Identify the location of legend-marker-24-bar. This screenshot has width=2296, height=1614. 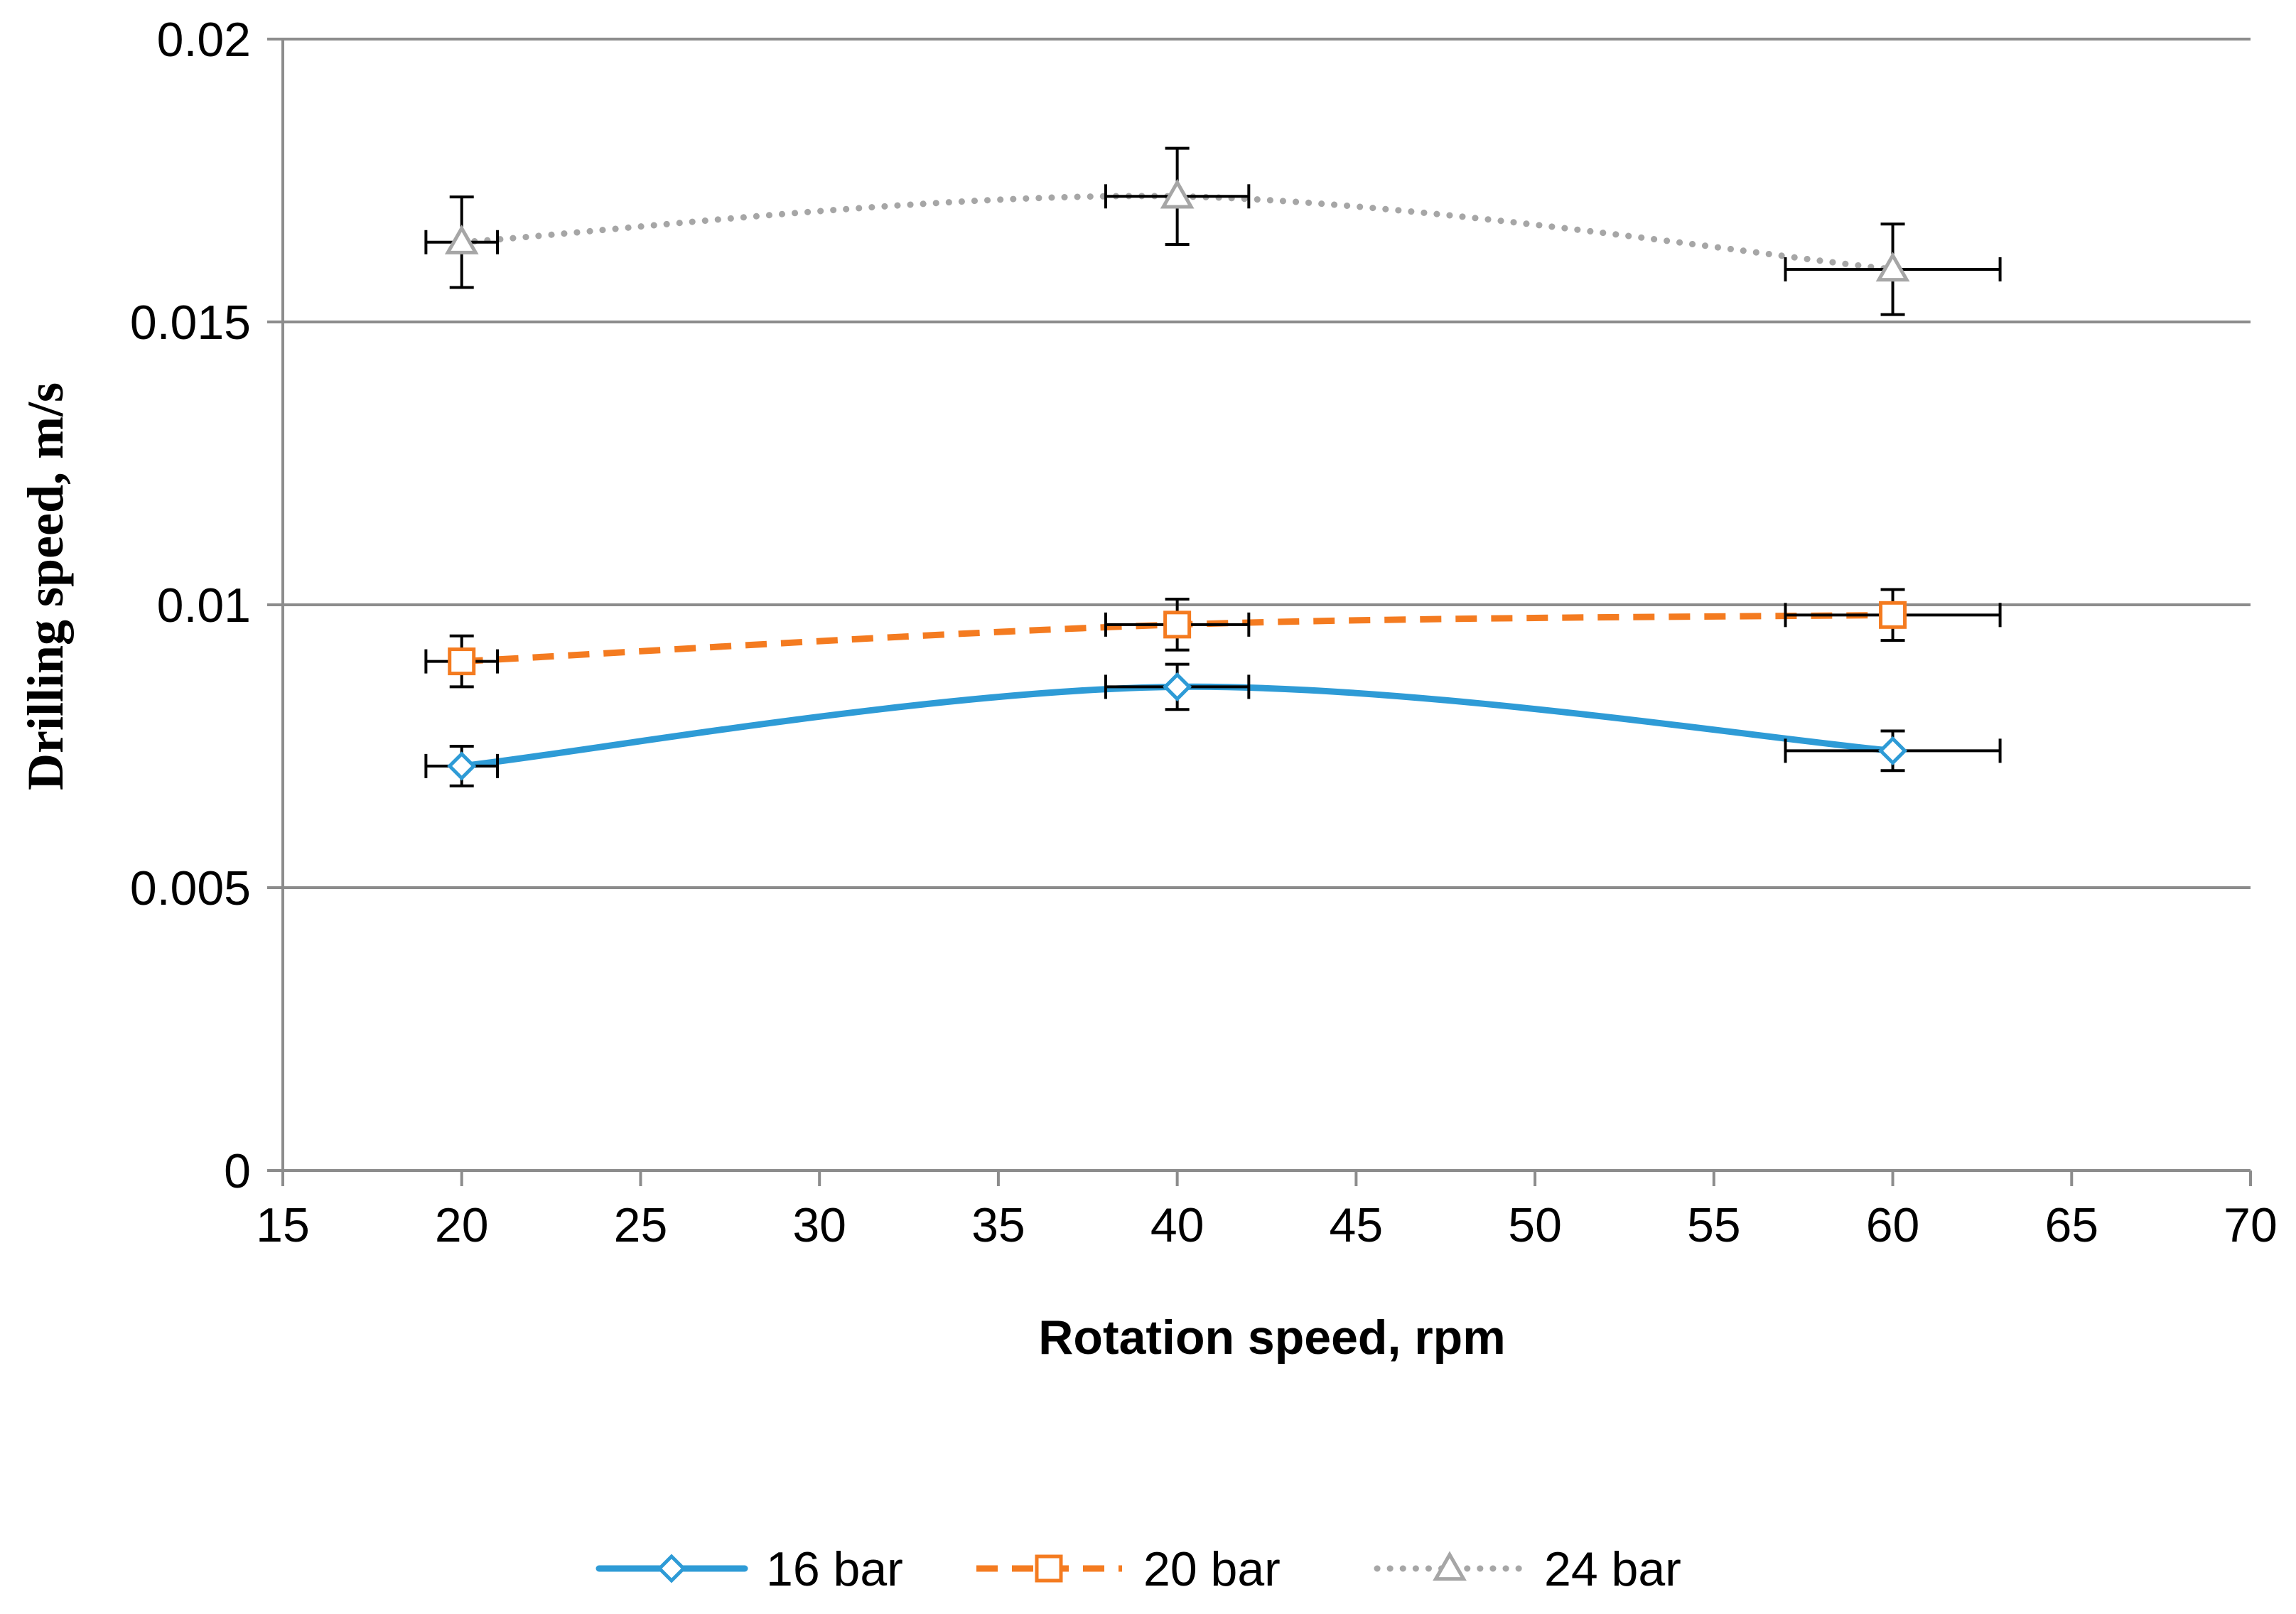
(1450, 1566).